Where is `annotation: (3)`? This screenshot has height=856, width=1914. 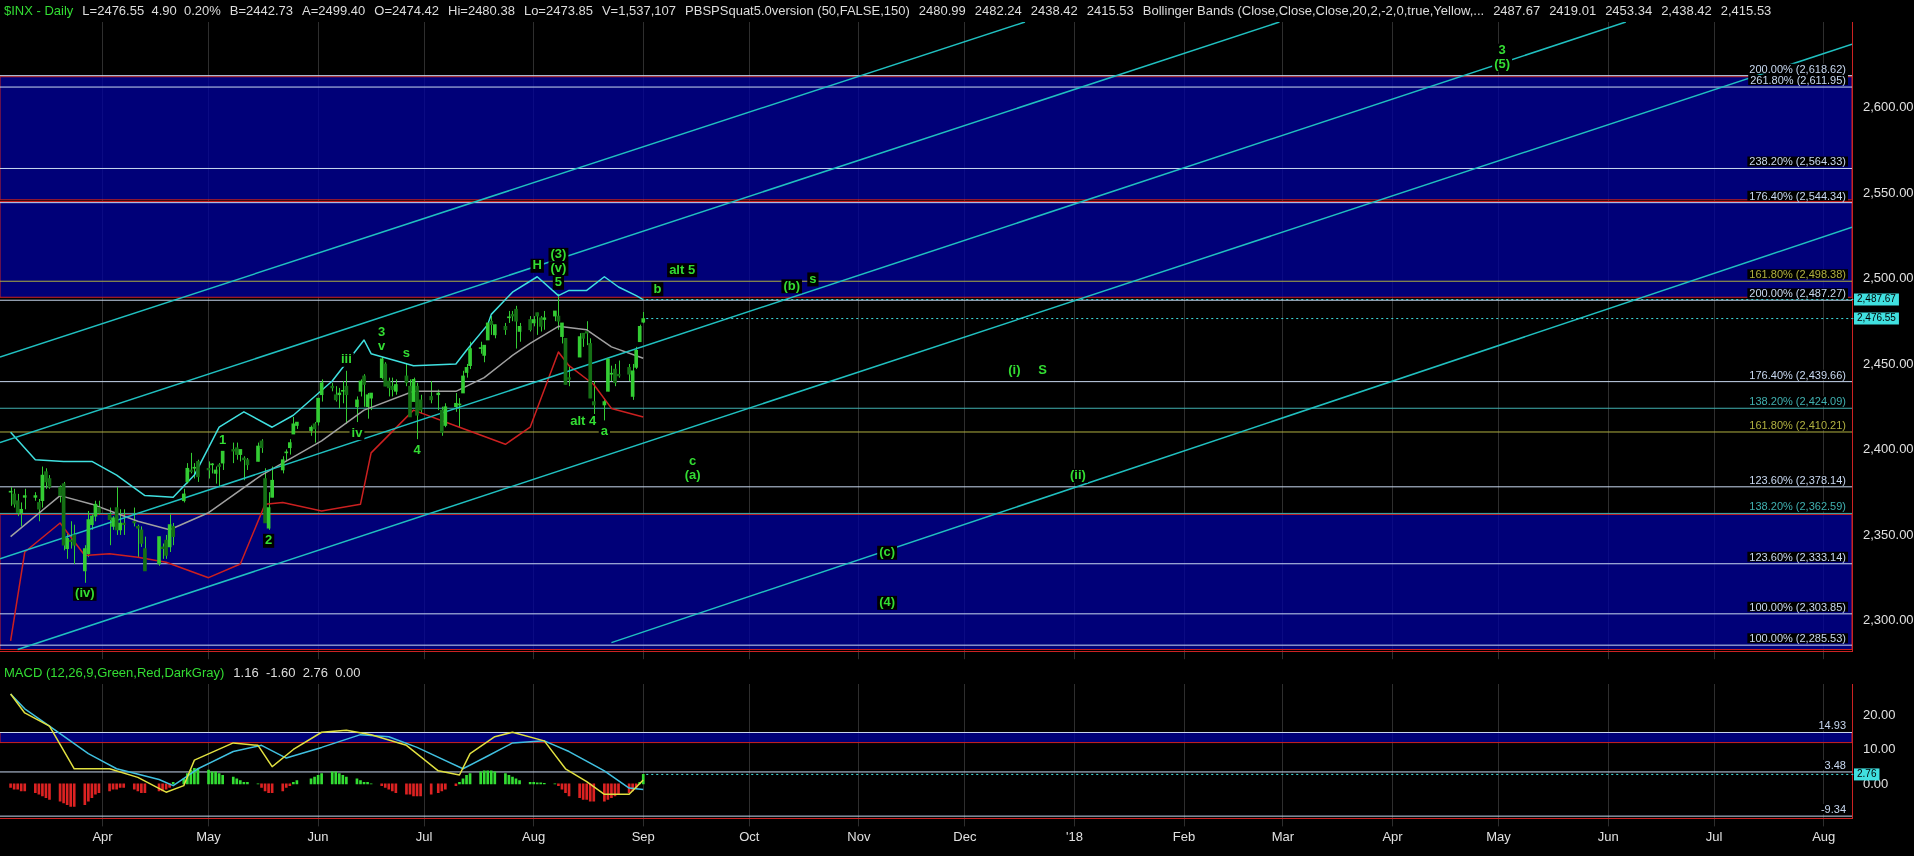
annotation: (3) is located at coordinates (558, 254).